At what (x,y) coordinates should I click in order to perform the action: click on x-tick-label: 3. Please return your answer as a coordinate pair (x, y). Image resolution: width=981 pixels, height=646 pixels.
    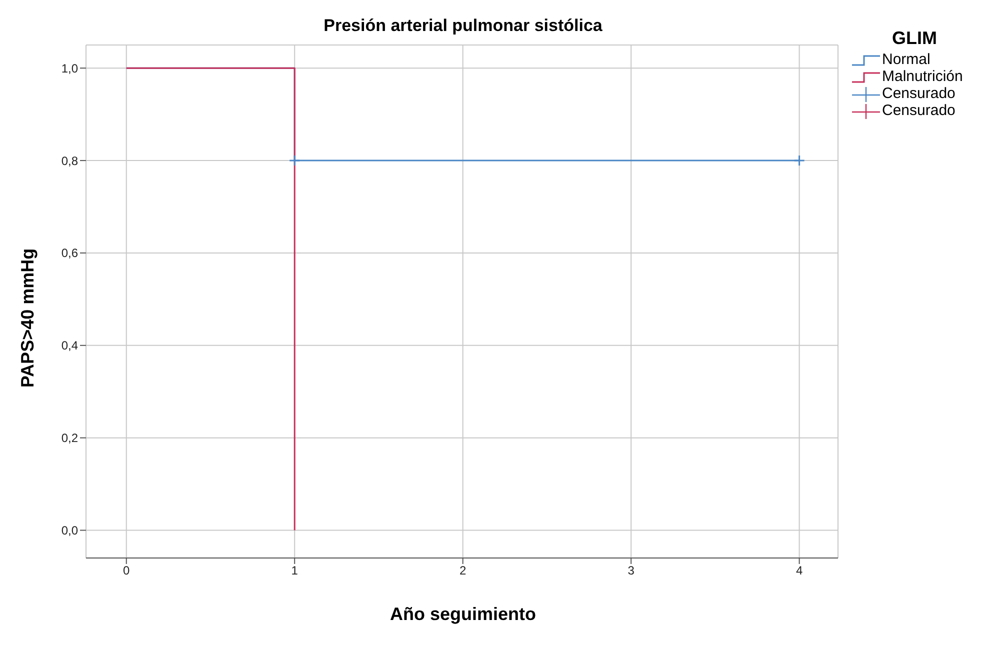
    Looking at the image, I should click on (631, 571).